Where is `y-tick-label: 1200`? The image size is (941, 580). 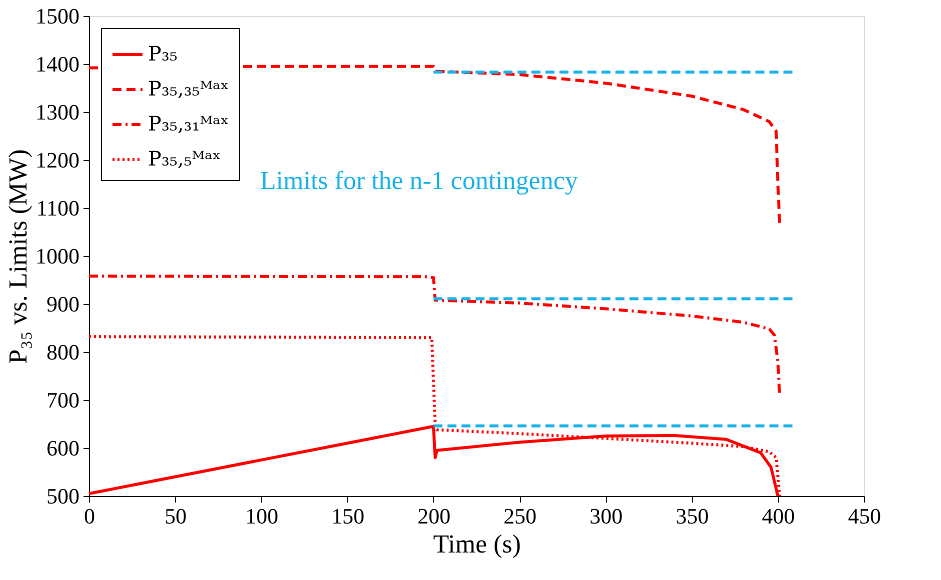
y-tick-label: 1200 is located at coordinates (58, 160).